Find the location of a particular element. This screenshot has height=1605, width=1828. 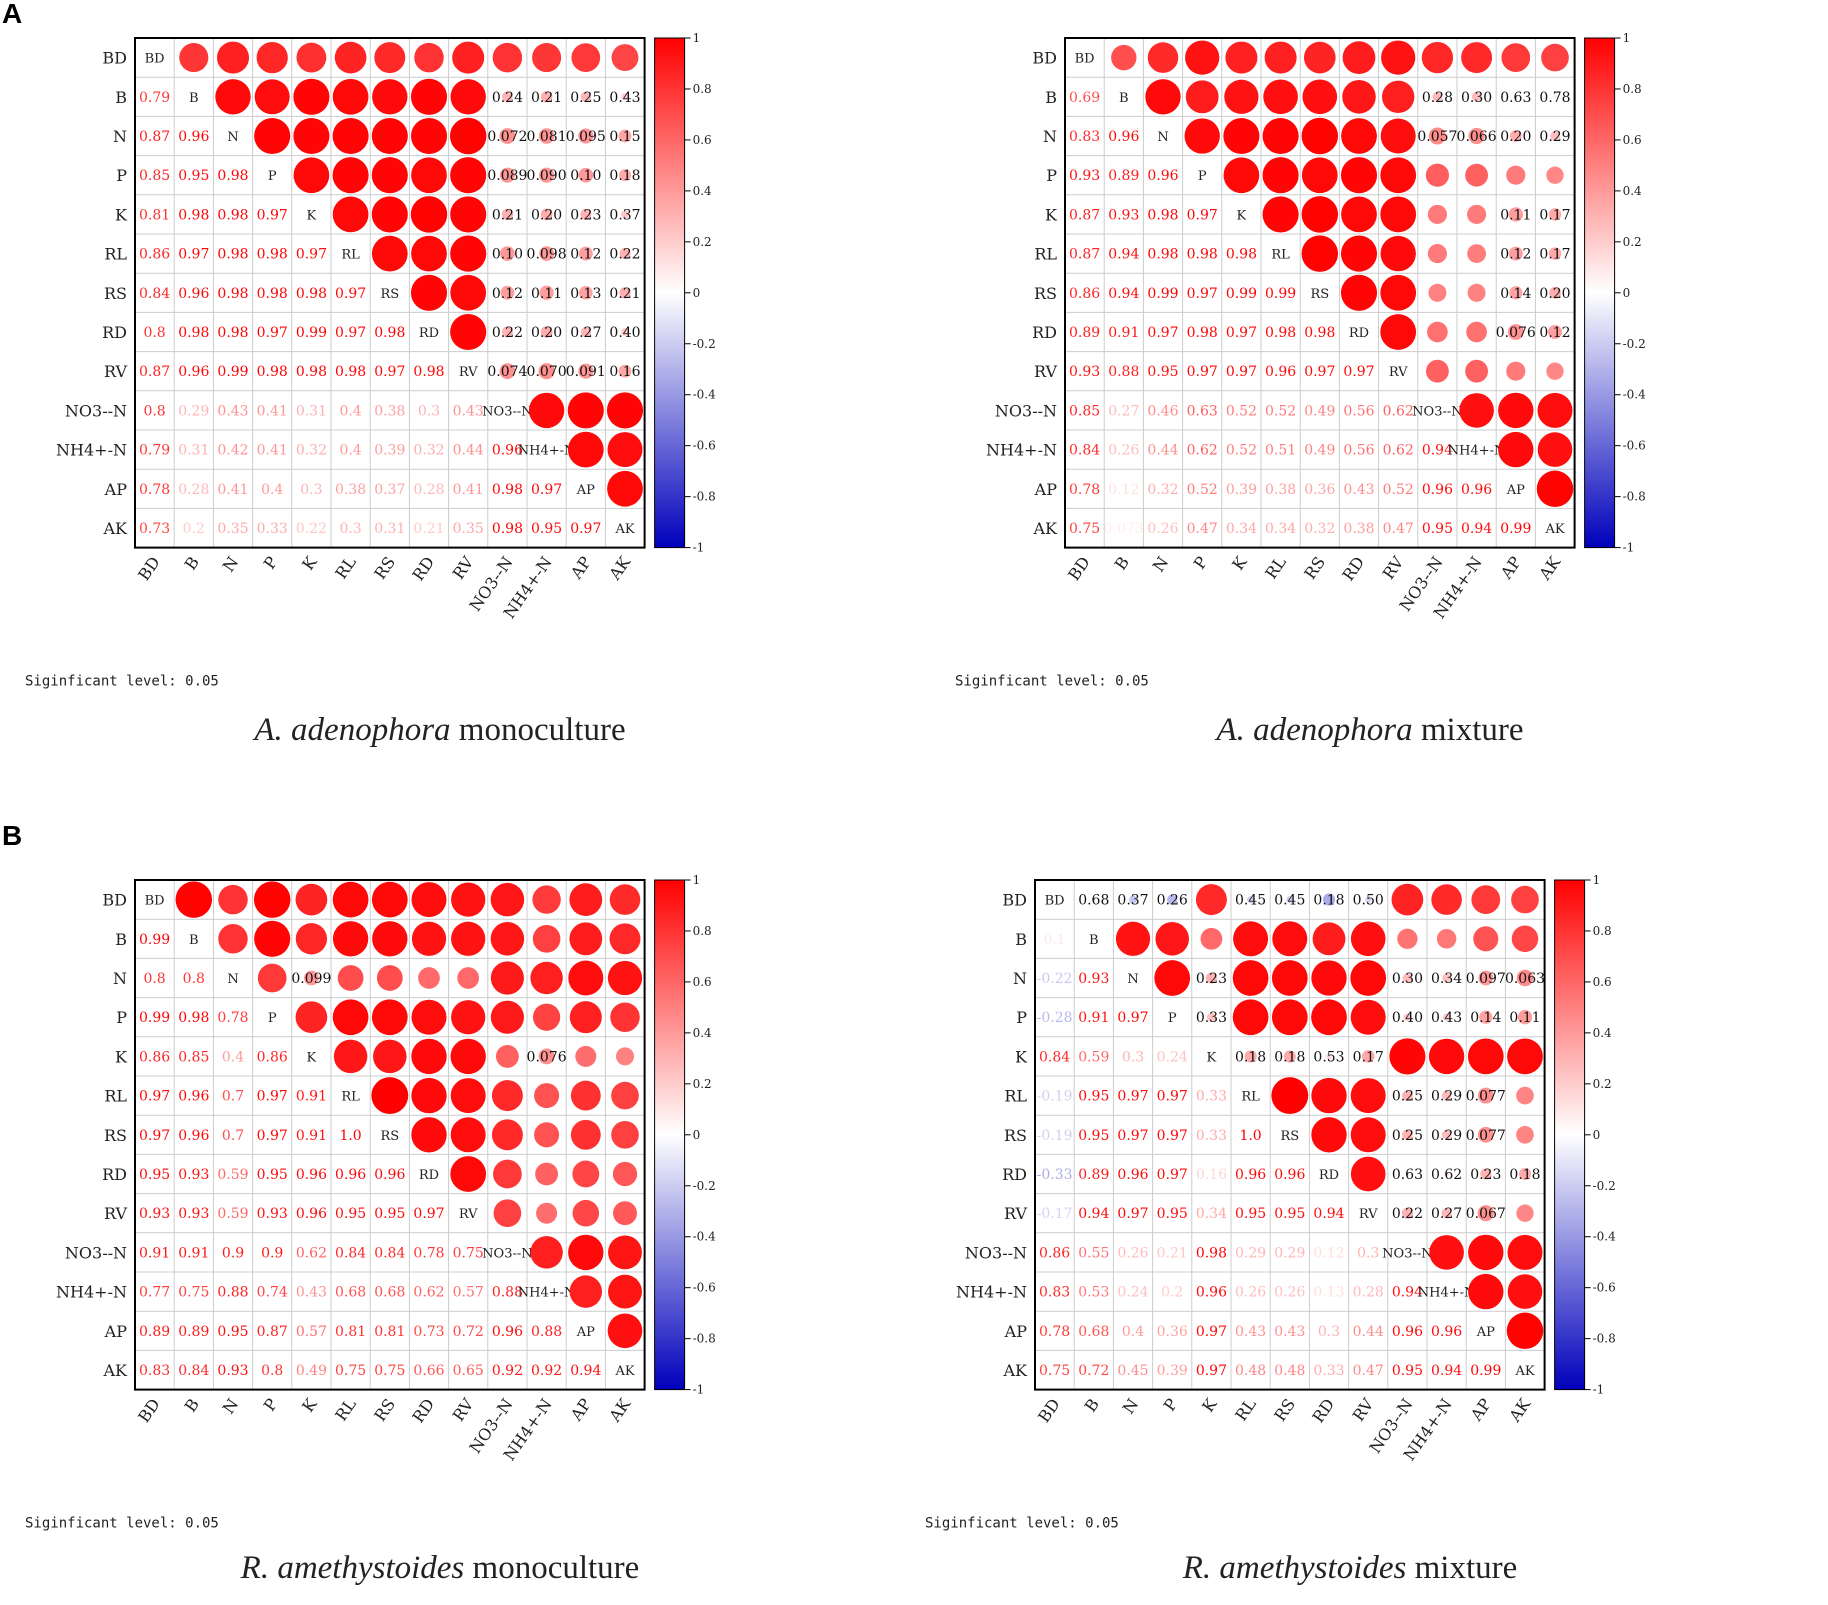

coefficient-label: 0.89 is located at coordinates (1123, 176).